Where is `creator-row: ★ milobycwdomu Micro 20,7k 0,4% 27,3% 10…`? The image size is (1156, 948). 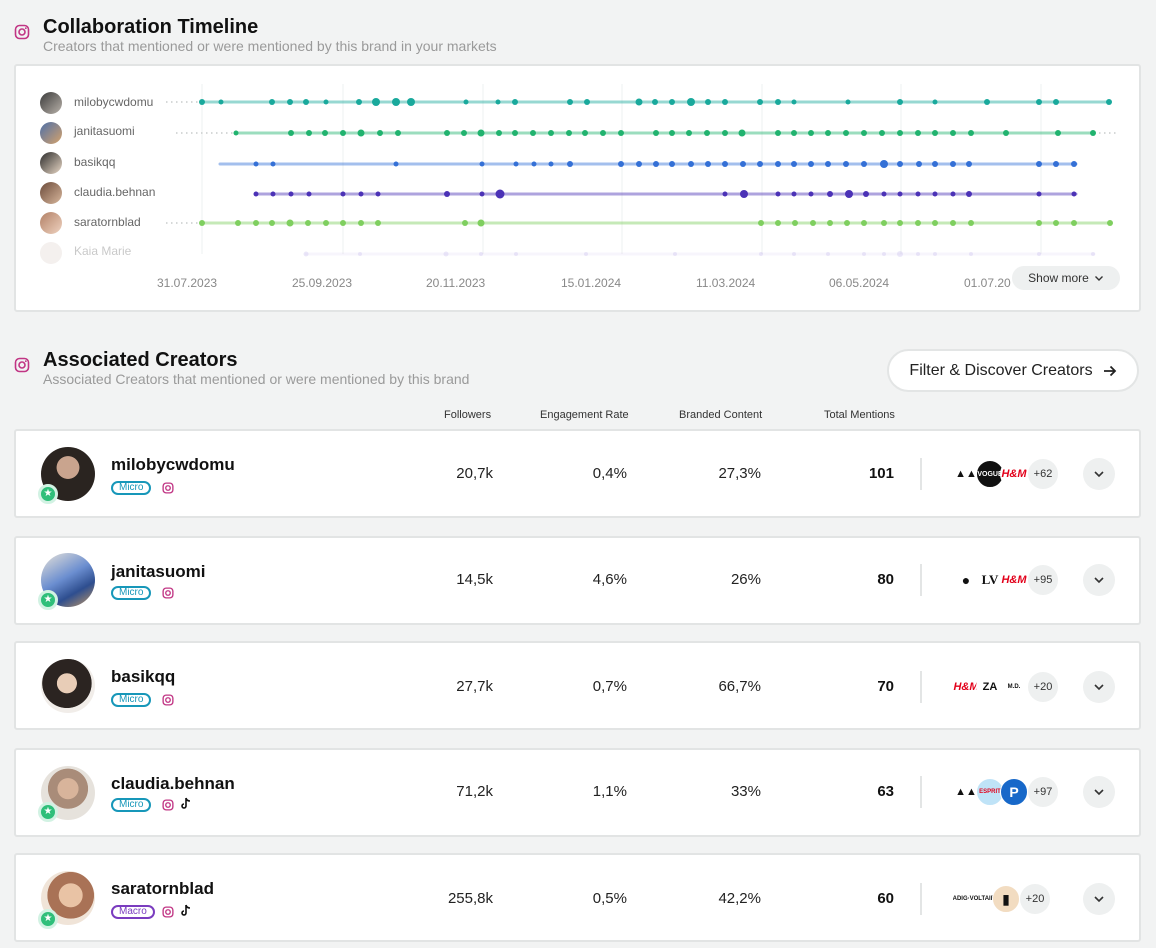 creator-row: ★ milobycwdomu Micro 20,7k 0,4% 27,3% 10… is located at coordinates (577, 473).